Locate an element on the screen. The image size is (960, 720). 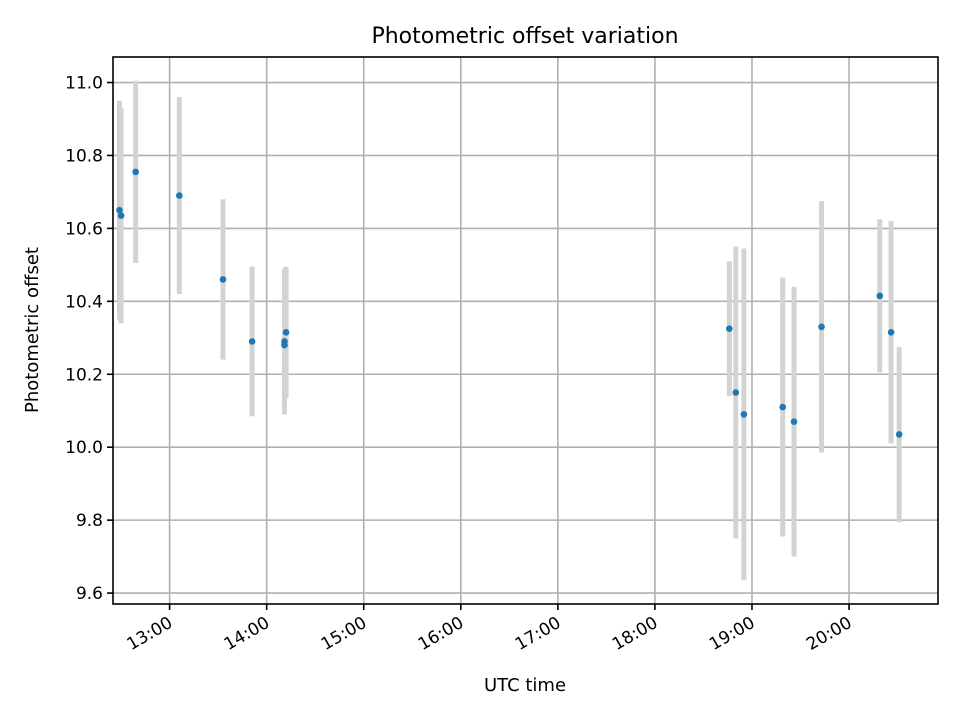
y-tick-label: 9.6 is located at coordinates (89, 594).